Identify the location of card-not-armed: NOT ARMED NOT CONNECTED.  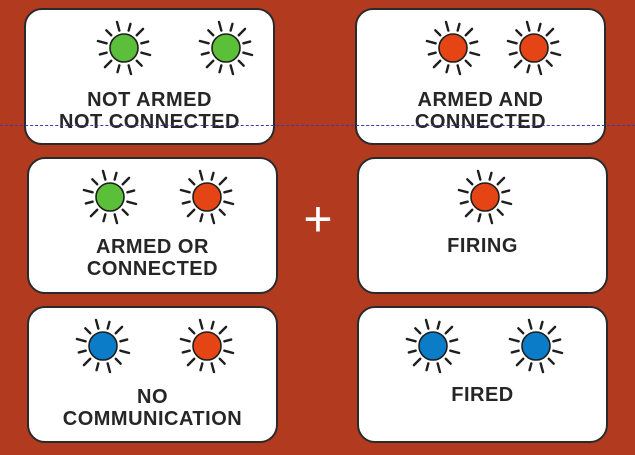
(149, 76).